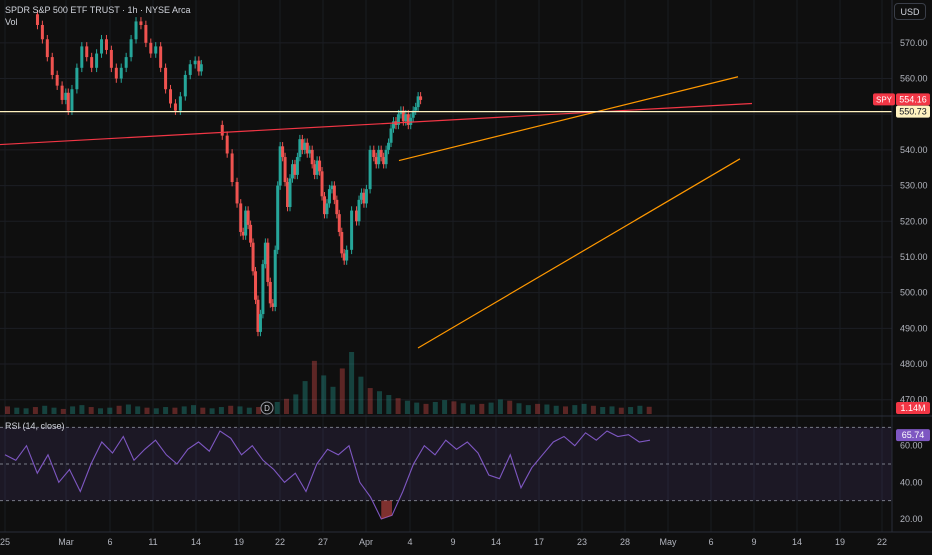  I want to click on y-tick-label: 560.00, so click(914, 79).